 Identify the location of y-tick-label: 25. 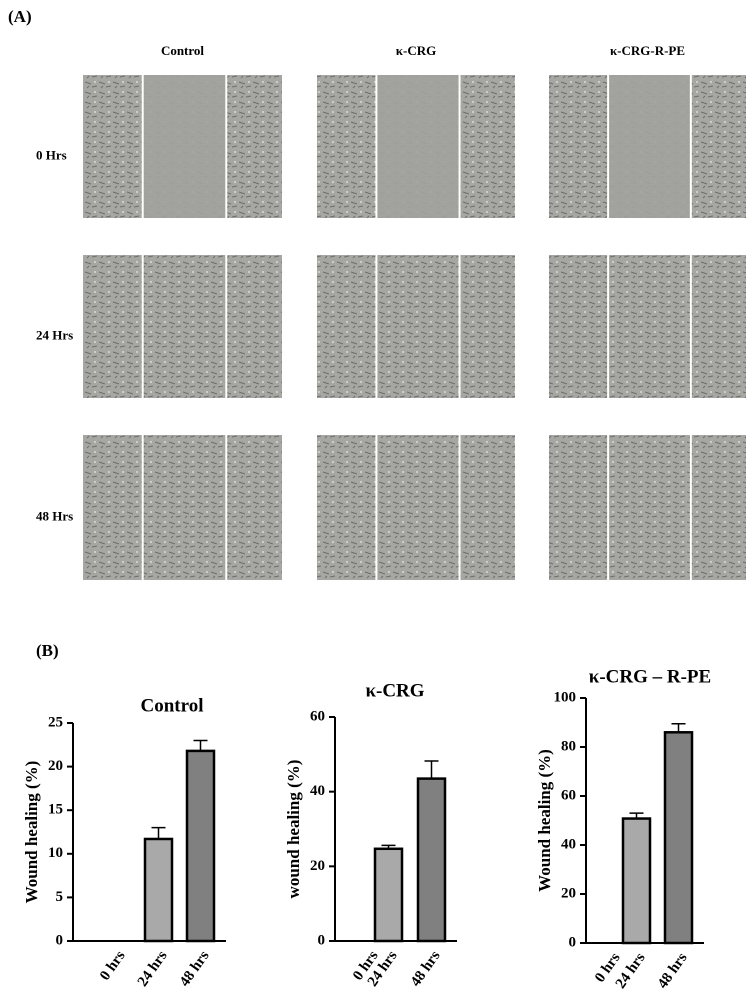
(55, 722).